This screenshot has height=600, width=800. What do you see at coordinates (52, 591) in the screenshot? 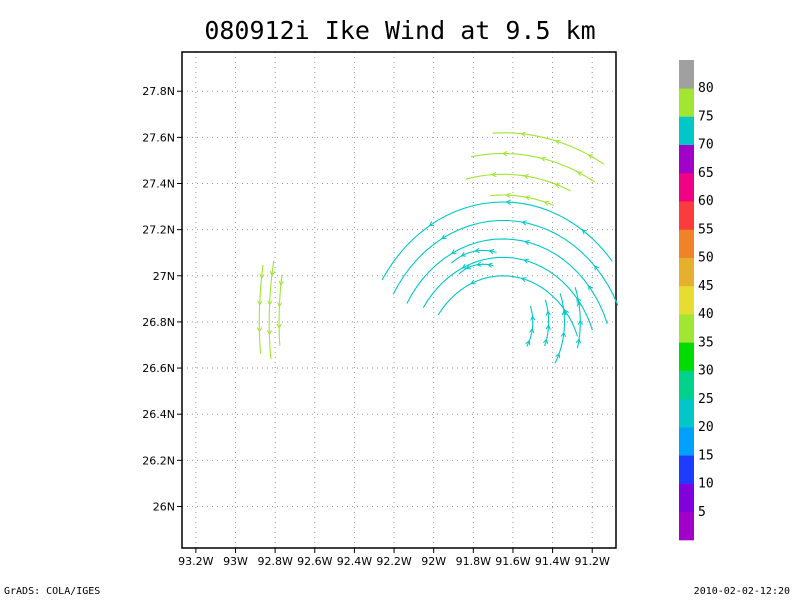
I see `footer-credit: GrADS: COLA/IGES` at bounding box center [52, 591].